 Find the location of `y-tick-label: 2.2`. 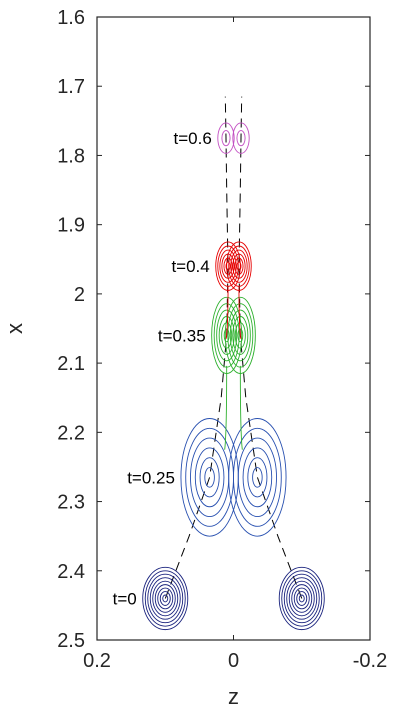

y-tick-label: 2.2 is located at coordinates (71, 433).